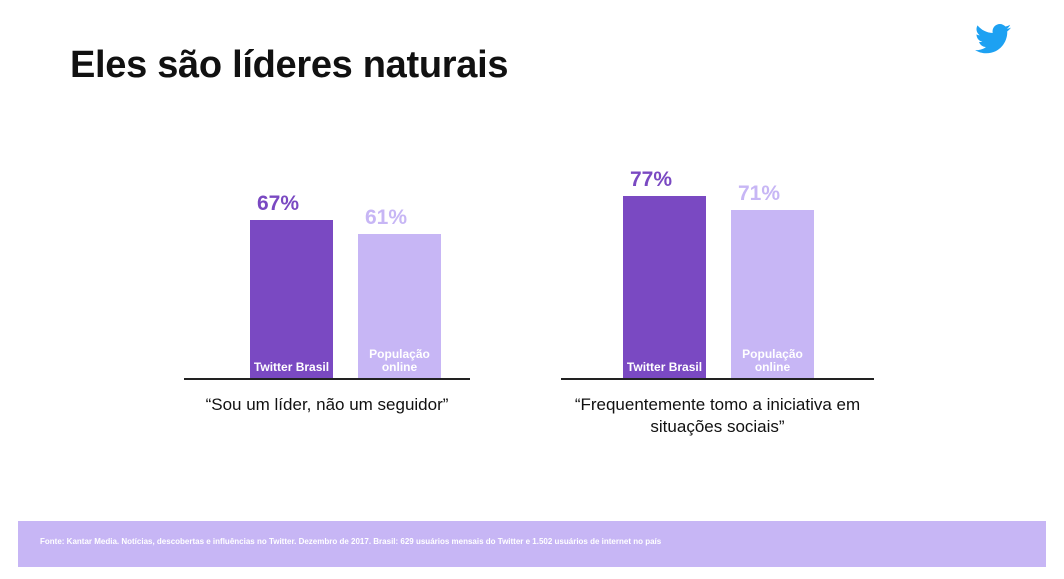 The image size is (1064, 579). What do you see at coordinates (386, 217) in the screenshot?
I see `data-label: 61%` at bounding box center [386, 217].